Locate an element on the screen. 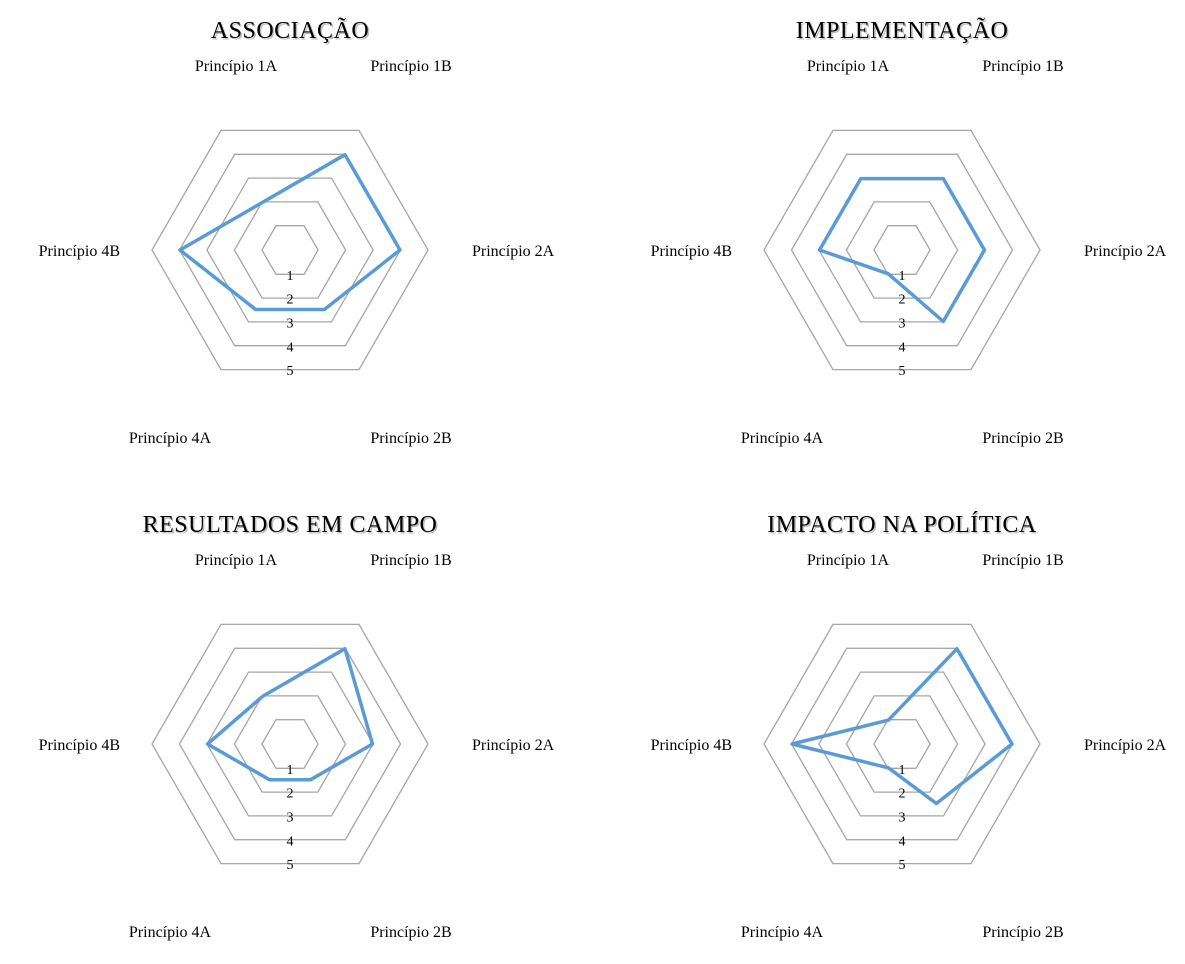  chart-title-shadow: IMPACTO NA POLÍTICA is located at coordinates (904, 527).